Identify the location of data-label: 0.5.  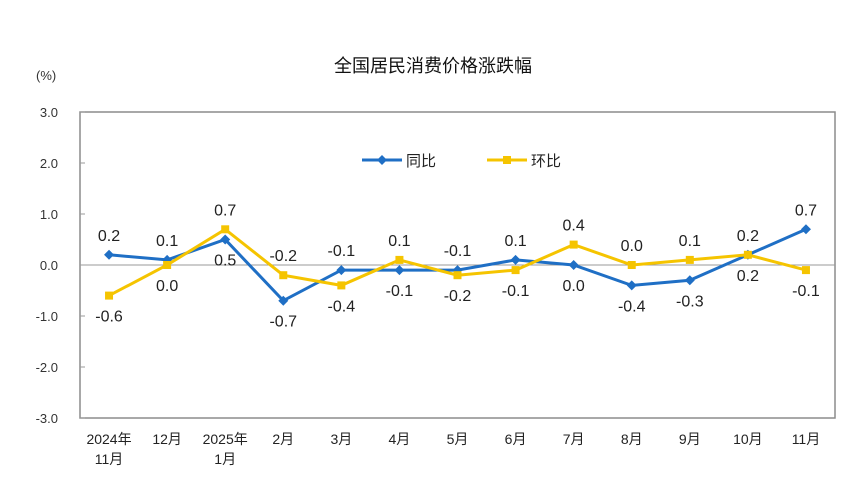
(225, 261).